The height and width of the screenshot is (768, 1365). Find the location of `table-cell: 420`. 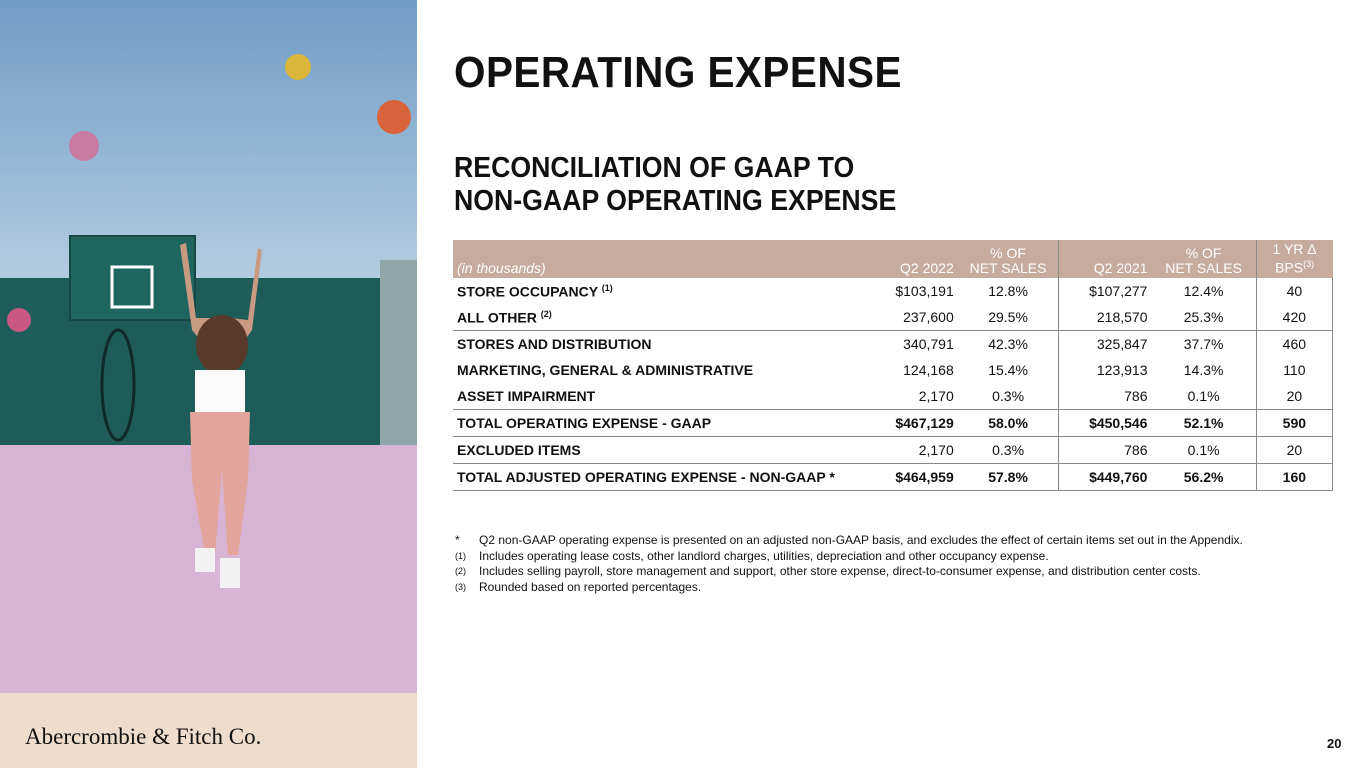

table-cell: 420 is located at coordinates (1294, 317).